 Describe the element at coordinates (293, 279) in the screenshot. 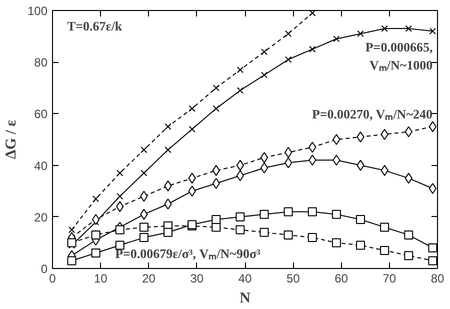

I see `x-tick-label: 50` at that location.